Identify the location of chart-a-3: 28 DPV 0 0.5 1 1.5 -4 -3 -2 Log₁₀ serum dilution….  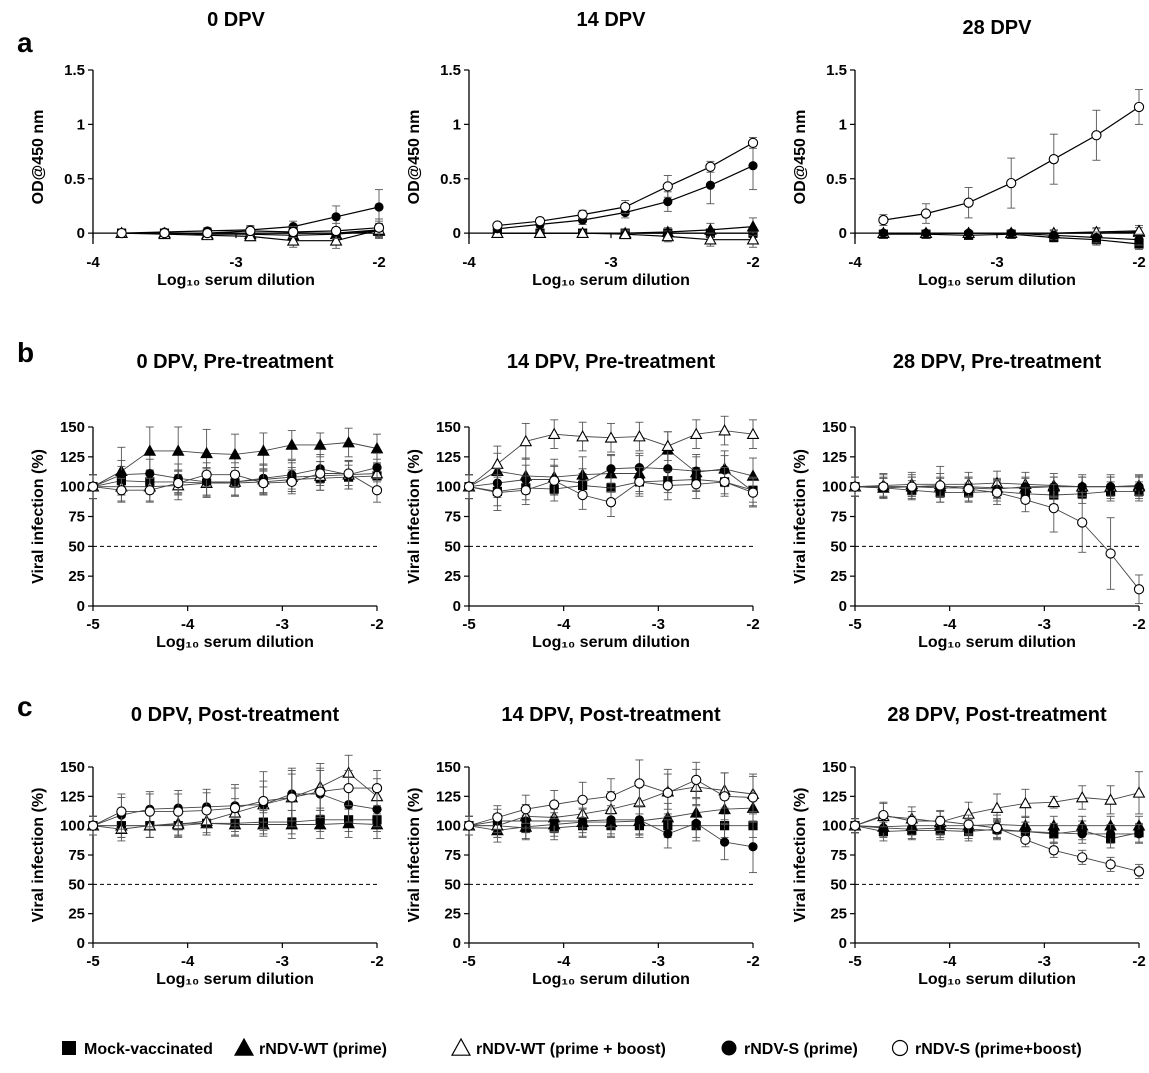
(969, 153).